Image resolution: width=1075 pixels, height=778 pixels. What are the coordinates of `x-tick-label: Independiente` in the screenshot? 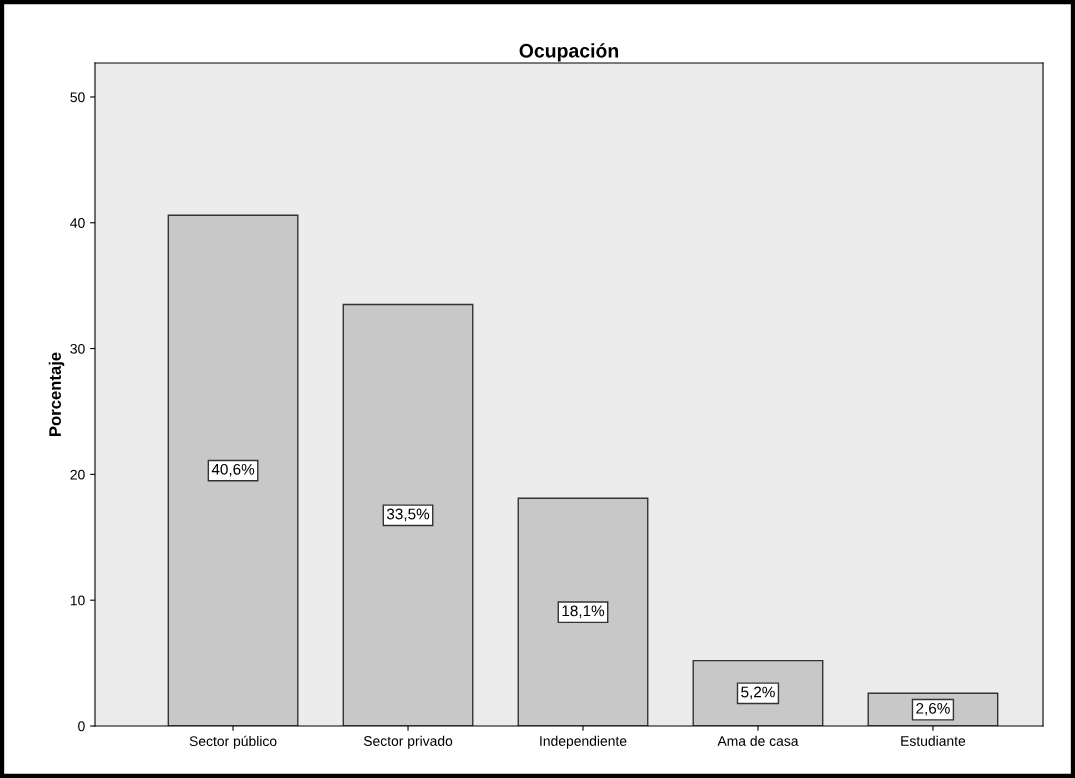 It's located at (583, 742).